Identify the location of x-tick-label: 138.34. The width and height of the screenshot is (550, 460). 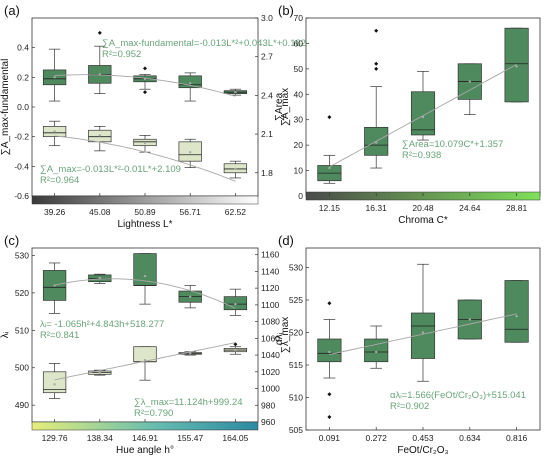
(100, 438).